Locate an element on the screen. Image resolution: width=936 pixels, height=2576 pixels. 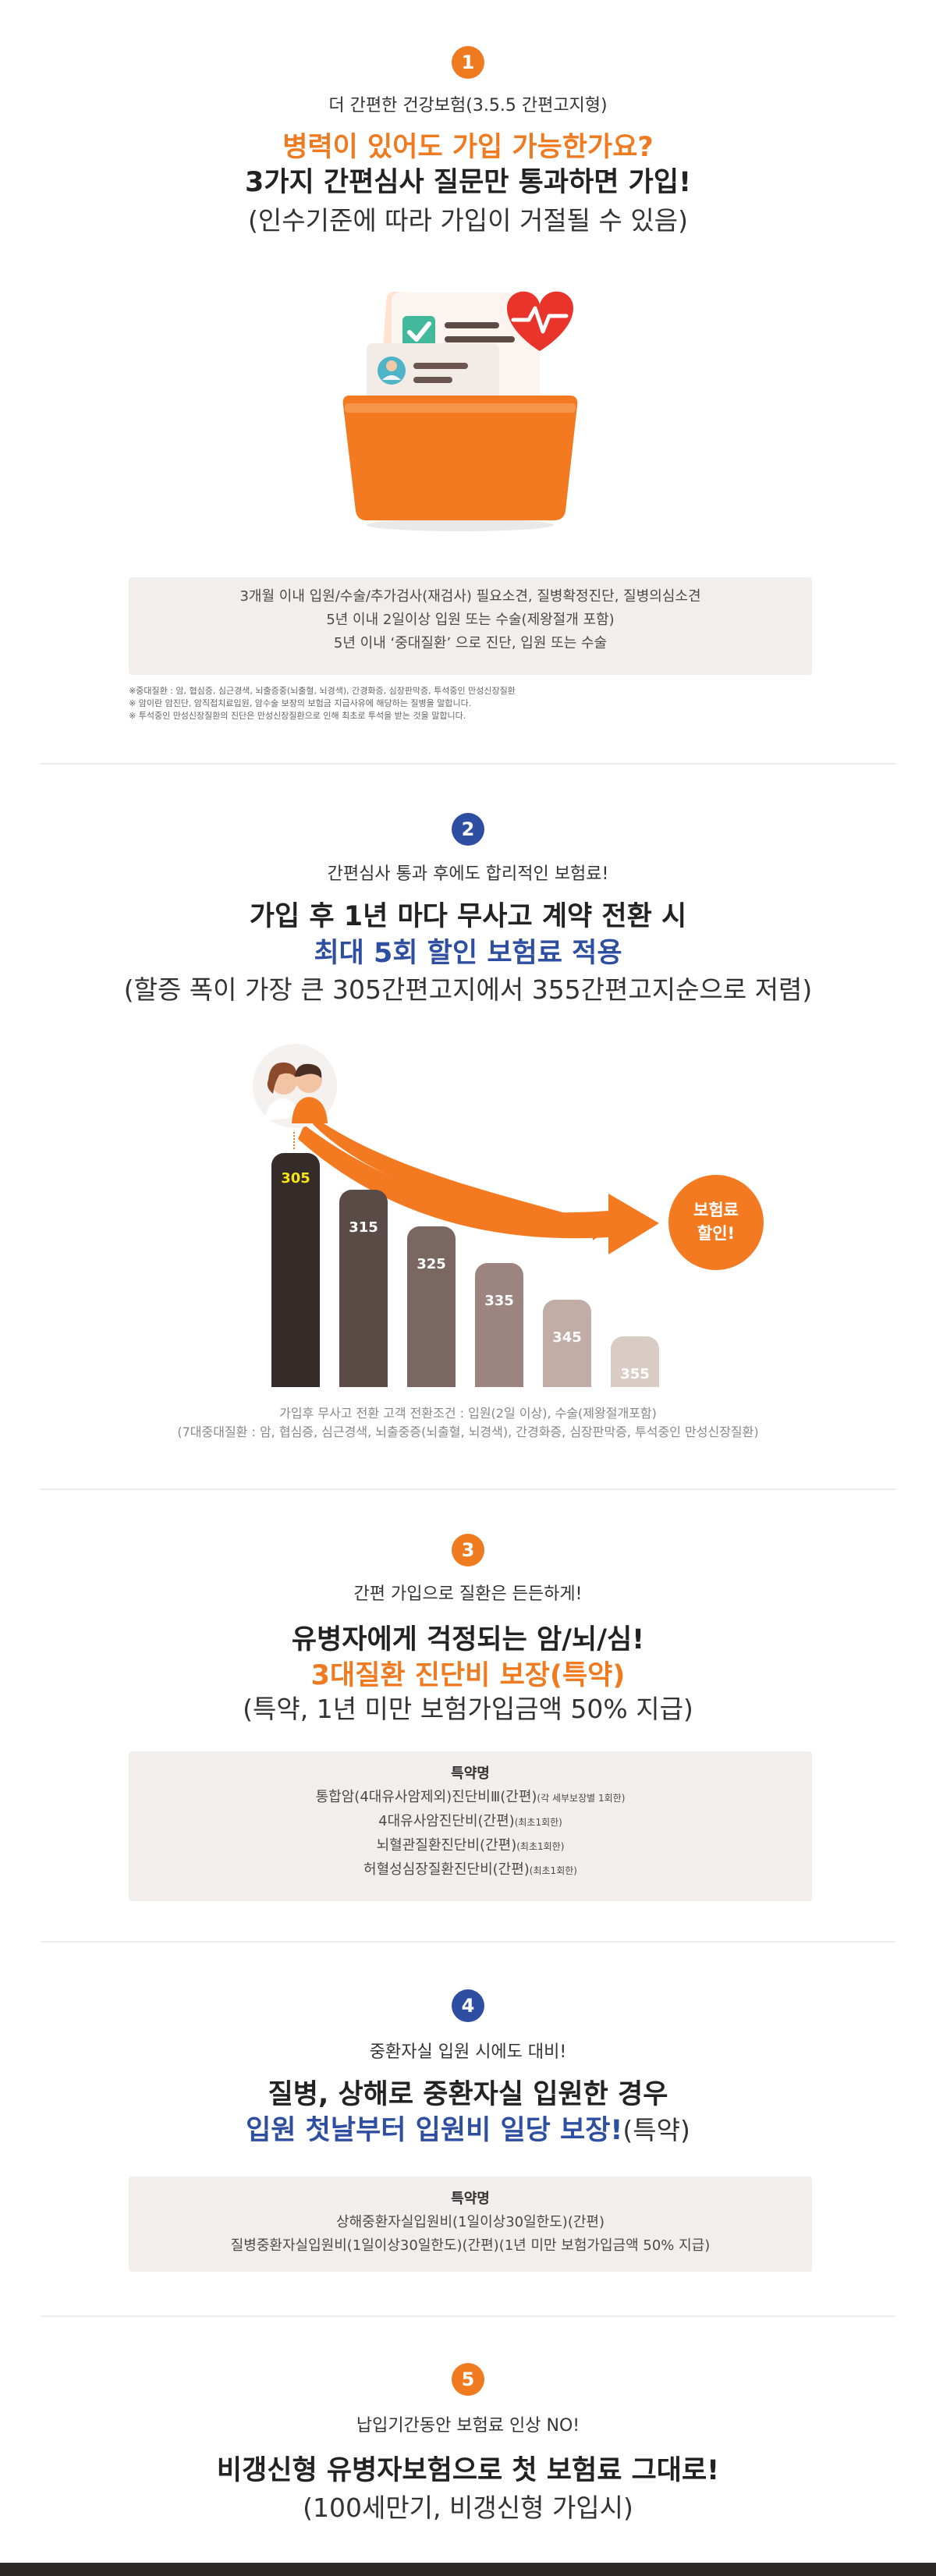
step-number-5: 5 is located at coordinates (468, 2379).